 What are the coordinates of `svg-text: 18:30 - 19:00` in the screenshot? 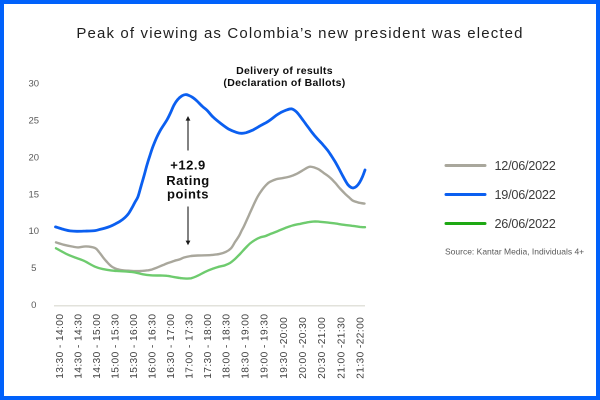 It's located at (246, 346).